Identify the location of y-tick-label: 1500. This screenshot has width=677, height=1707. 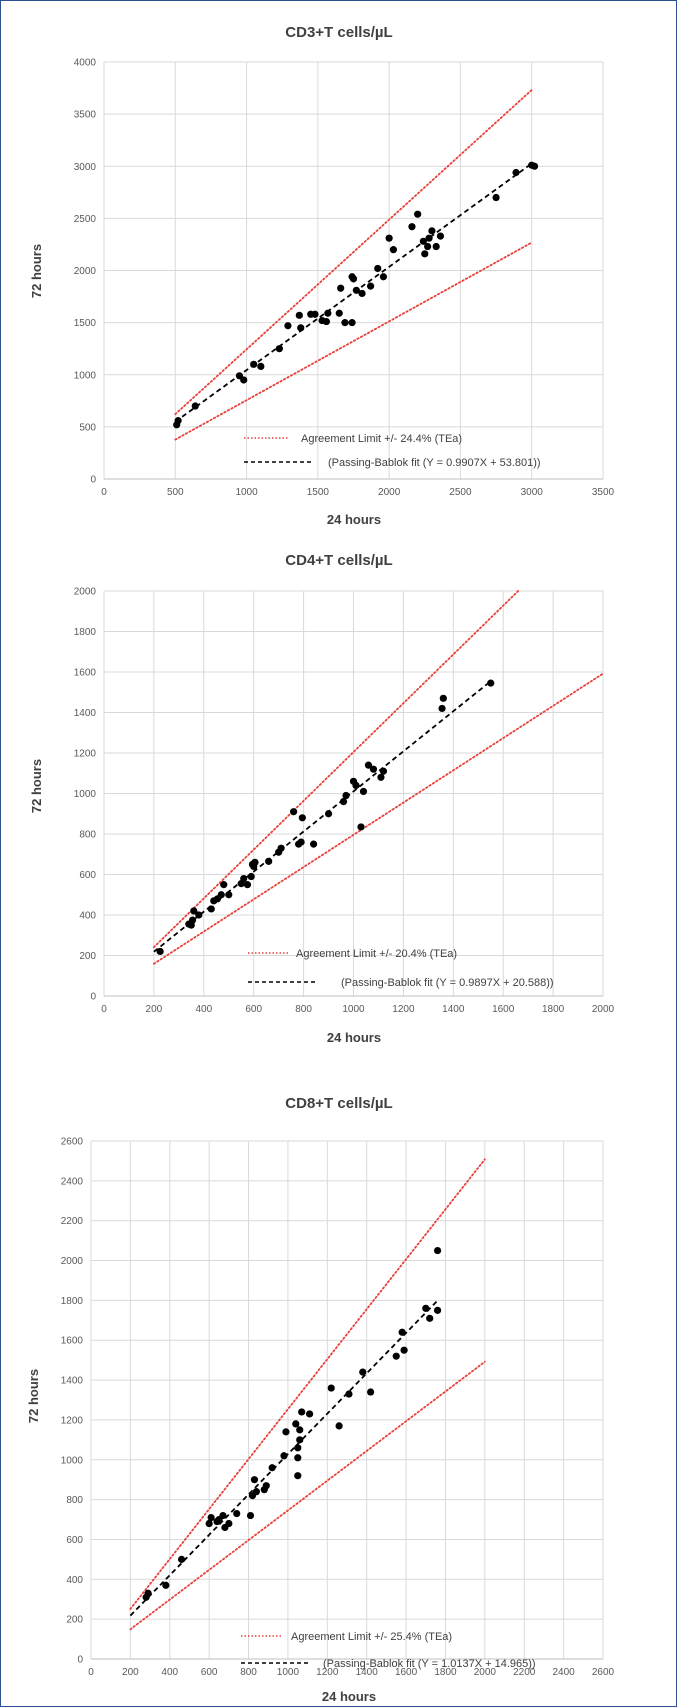
(85, 323).